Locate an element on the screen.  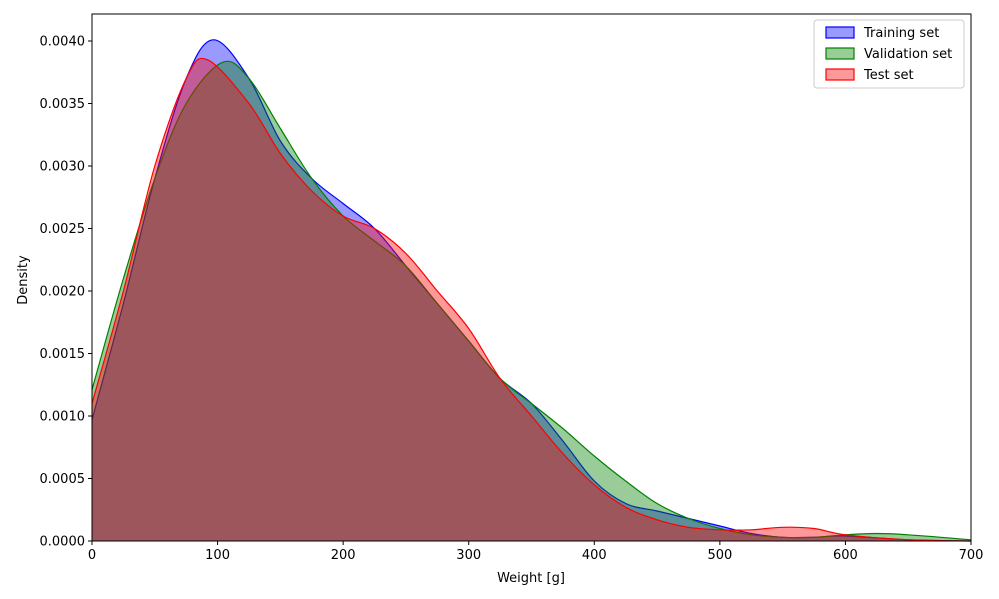
legend-box is located at coordinates (889, 54).